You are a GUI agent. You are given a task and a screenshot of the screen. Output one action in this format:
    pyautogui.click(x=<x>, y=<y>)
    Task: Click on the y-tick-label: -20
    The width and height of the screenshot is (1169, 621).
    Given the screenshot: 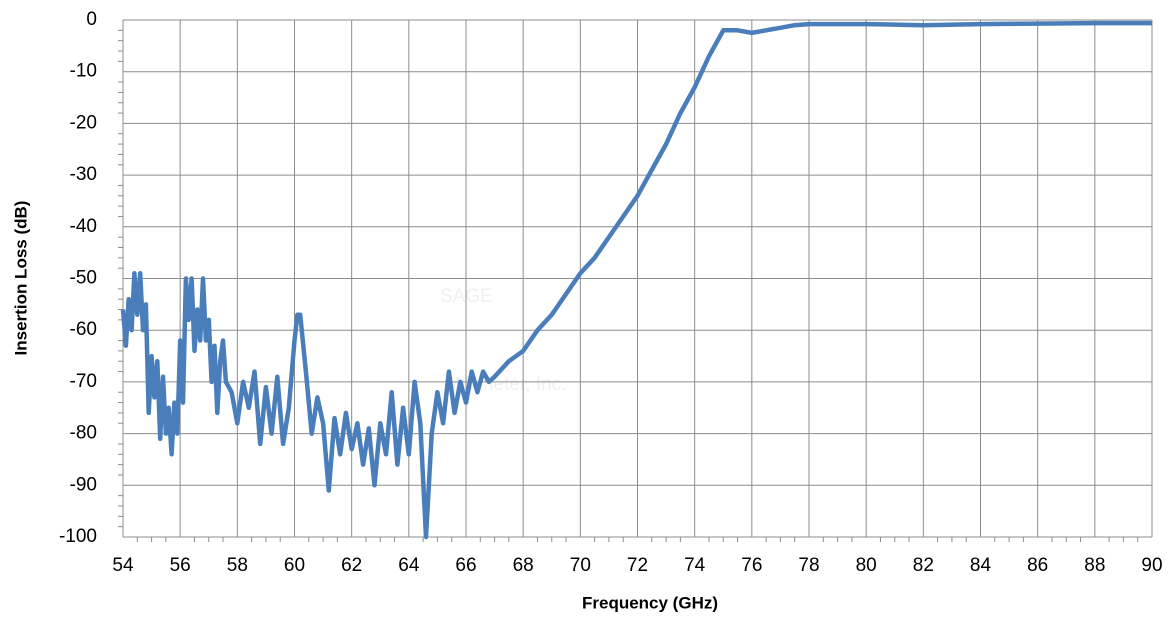 What is the action you would take?
    pyautogui.click(x=83, y=122)
    